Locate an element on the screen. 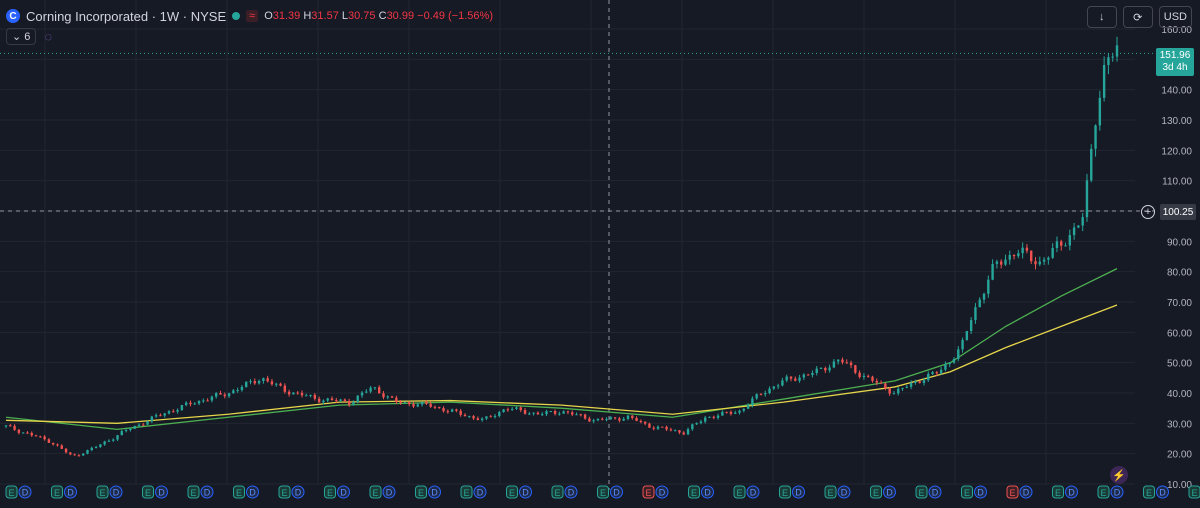  symbol-logo-icon: C is located at coordinates (13, 16).